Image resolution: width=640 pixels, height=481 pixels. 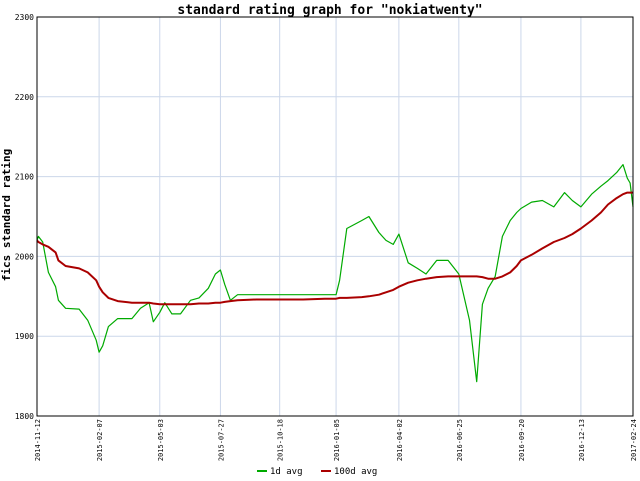 I want to click on chart-title: standard rating graph for "nokiatwenty", so click(x=329, y=10).